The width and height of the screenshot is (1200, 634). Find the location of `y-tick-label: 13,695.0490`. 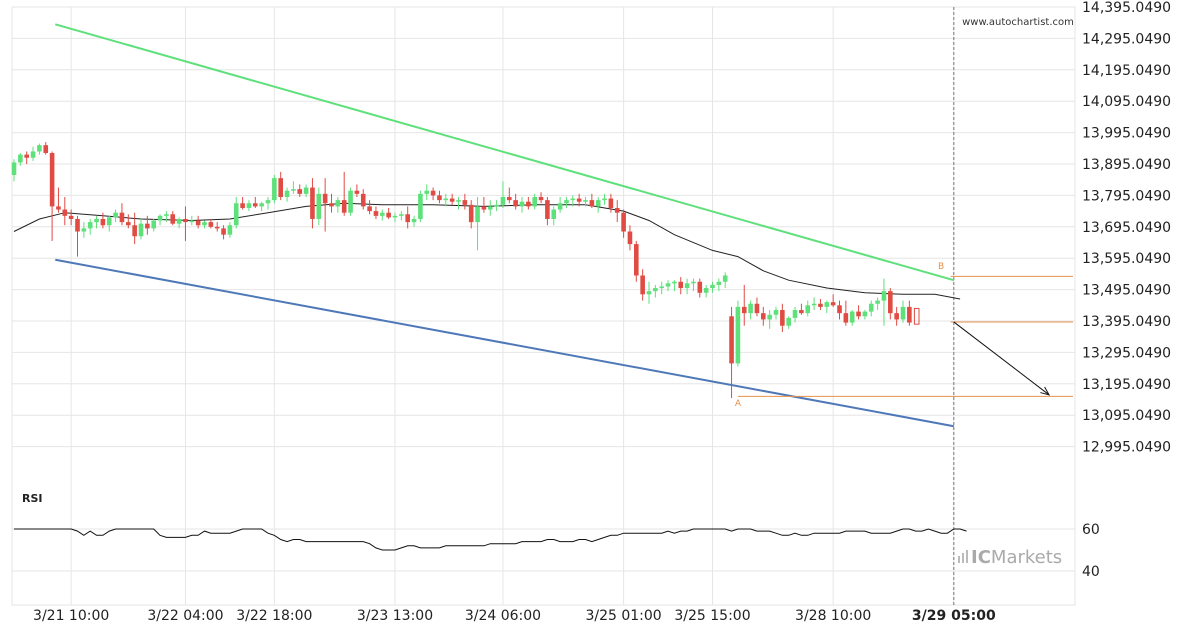

y-tick-label: 13,695.0490 is located at coordinates (1126, 228).